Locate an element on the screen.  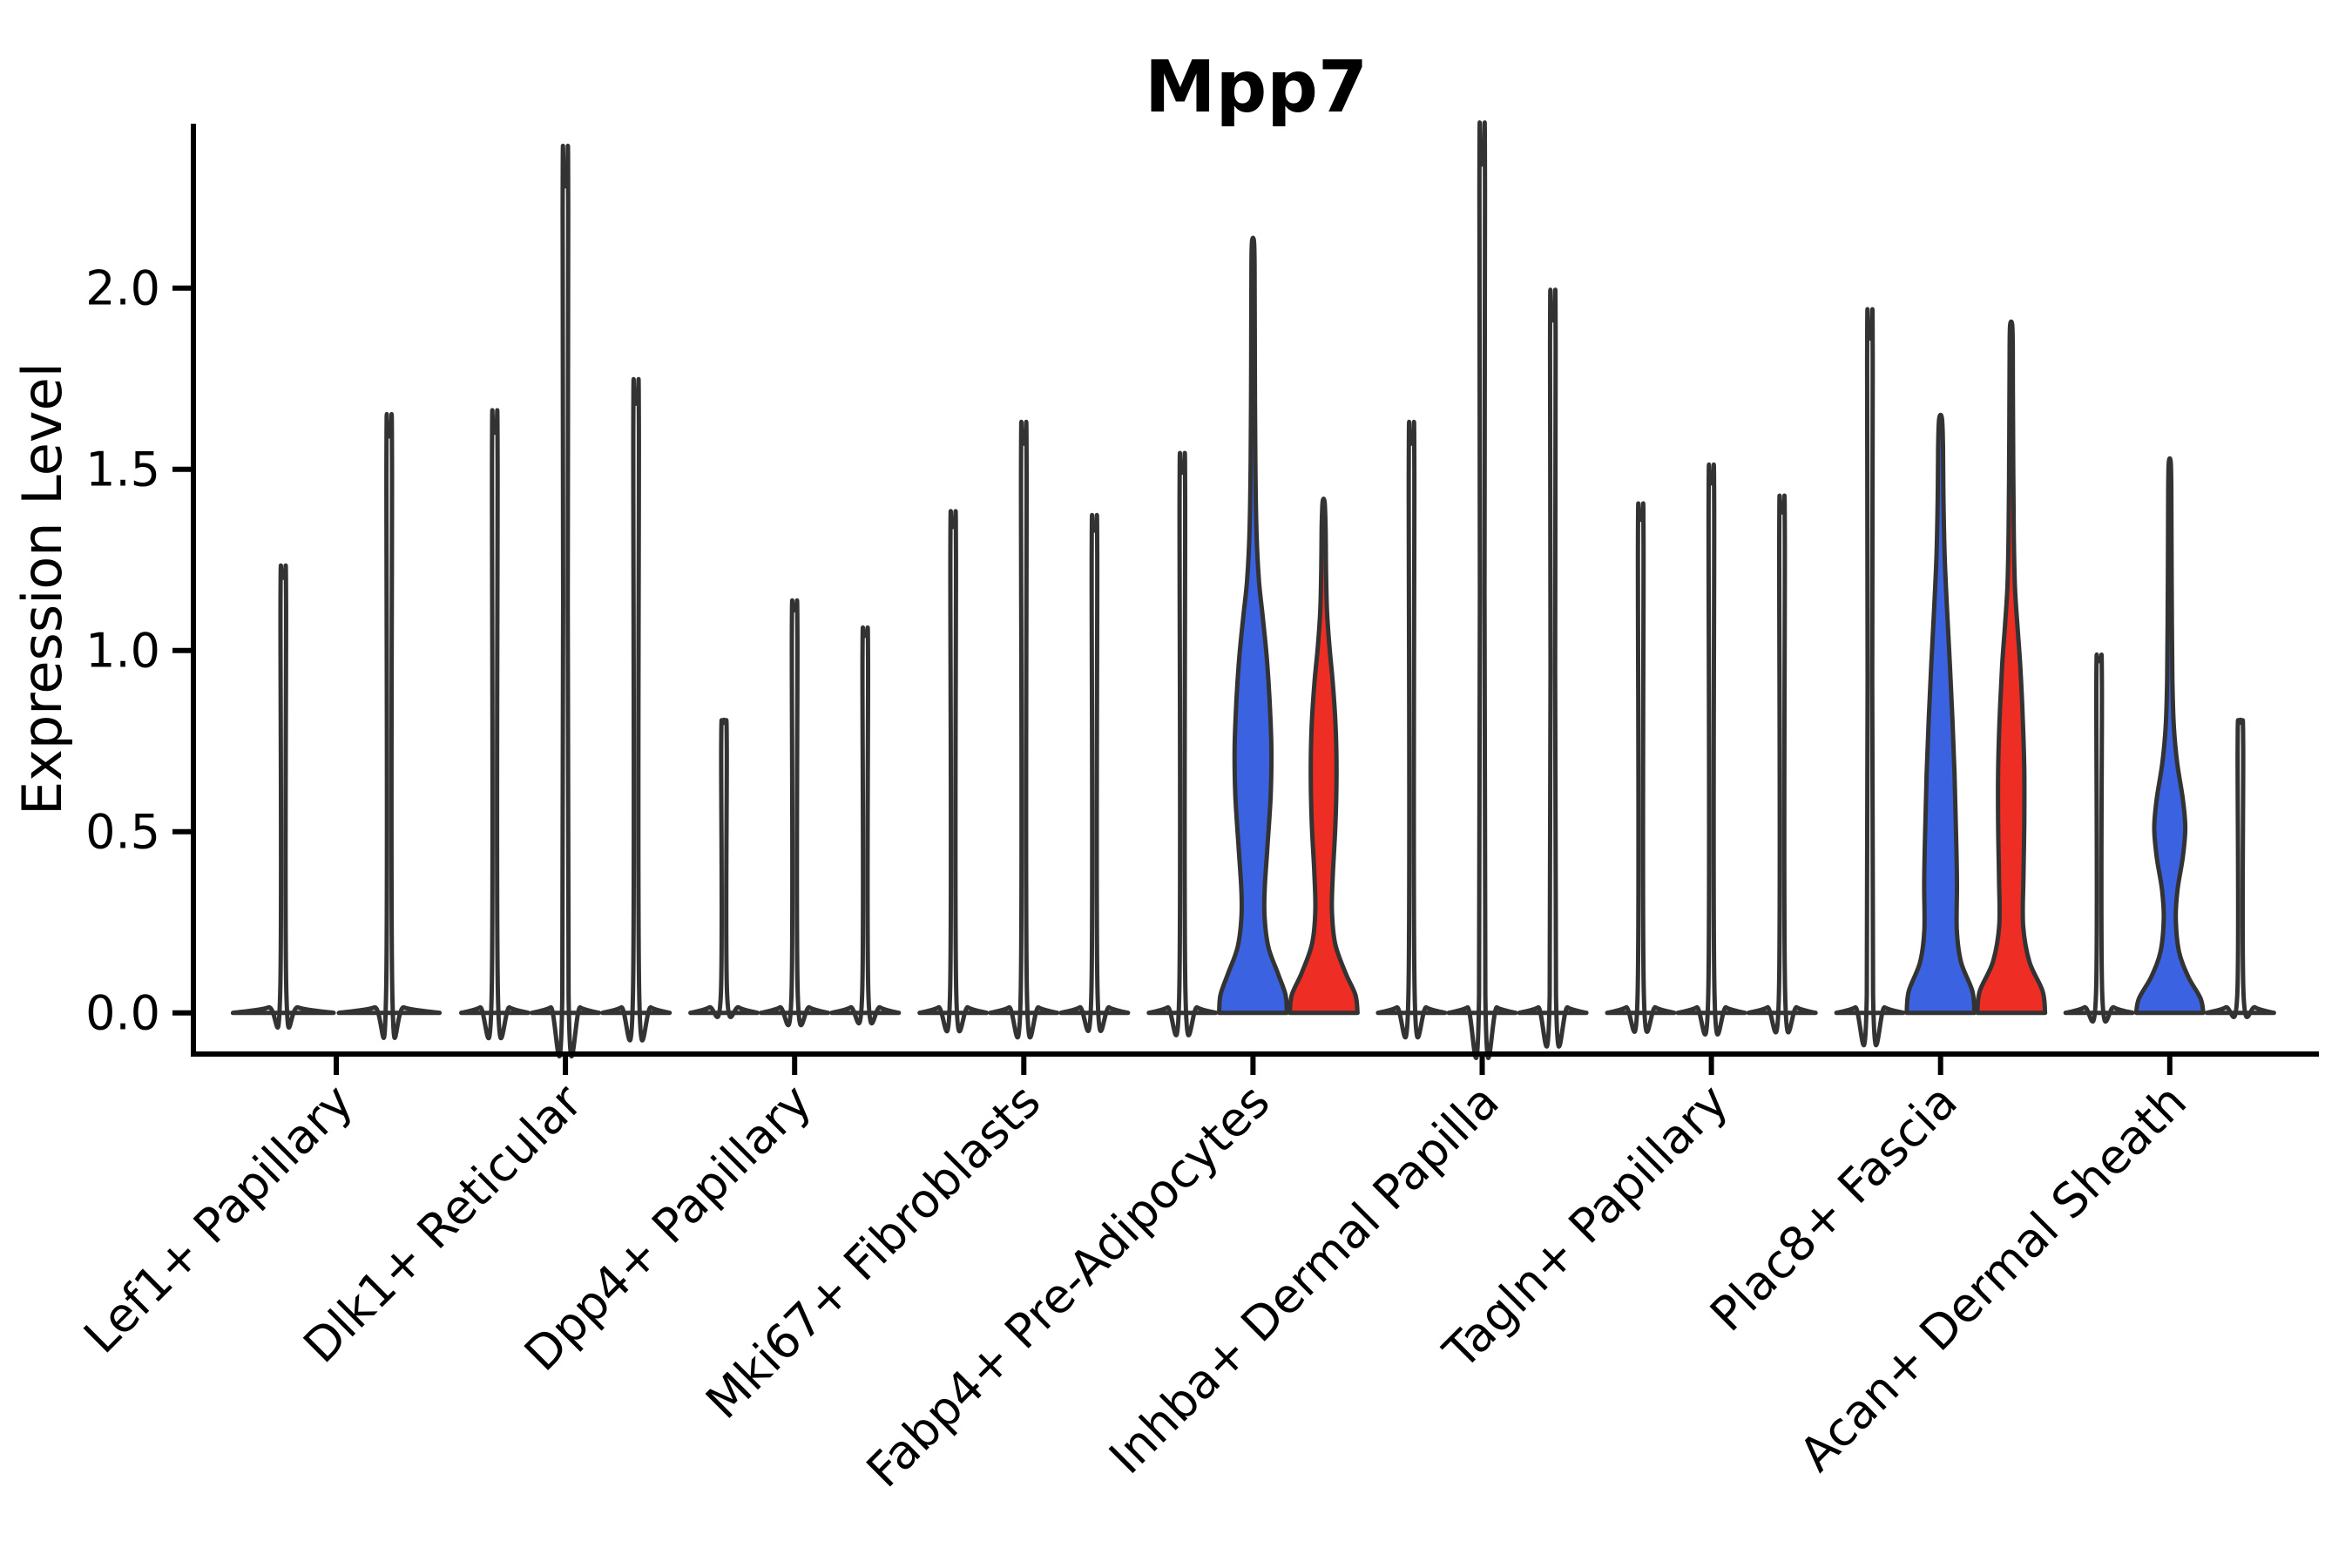
y-tick-label: 0.0 is located at coordinates (122, 1014).